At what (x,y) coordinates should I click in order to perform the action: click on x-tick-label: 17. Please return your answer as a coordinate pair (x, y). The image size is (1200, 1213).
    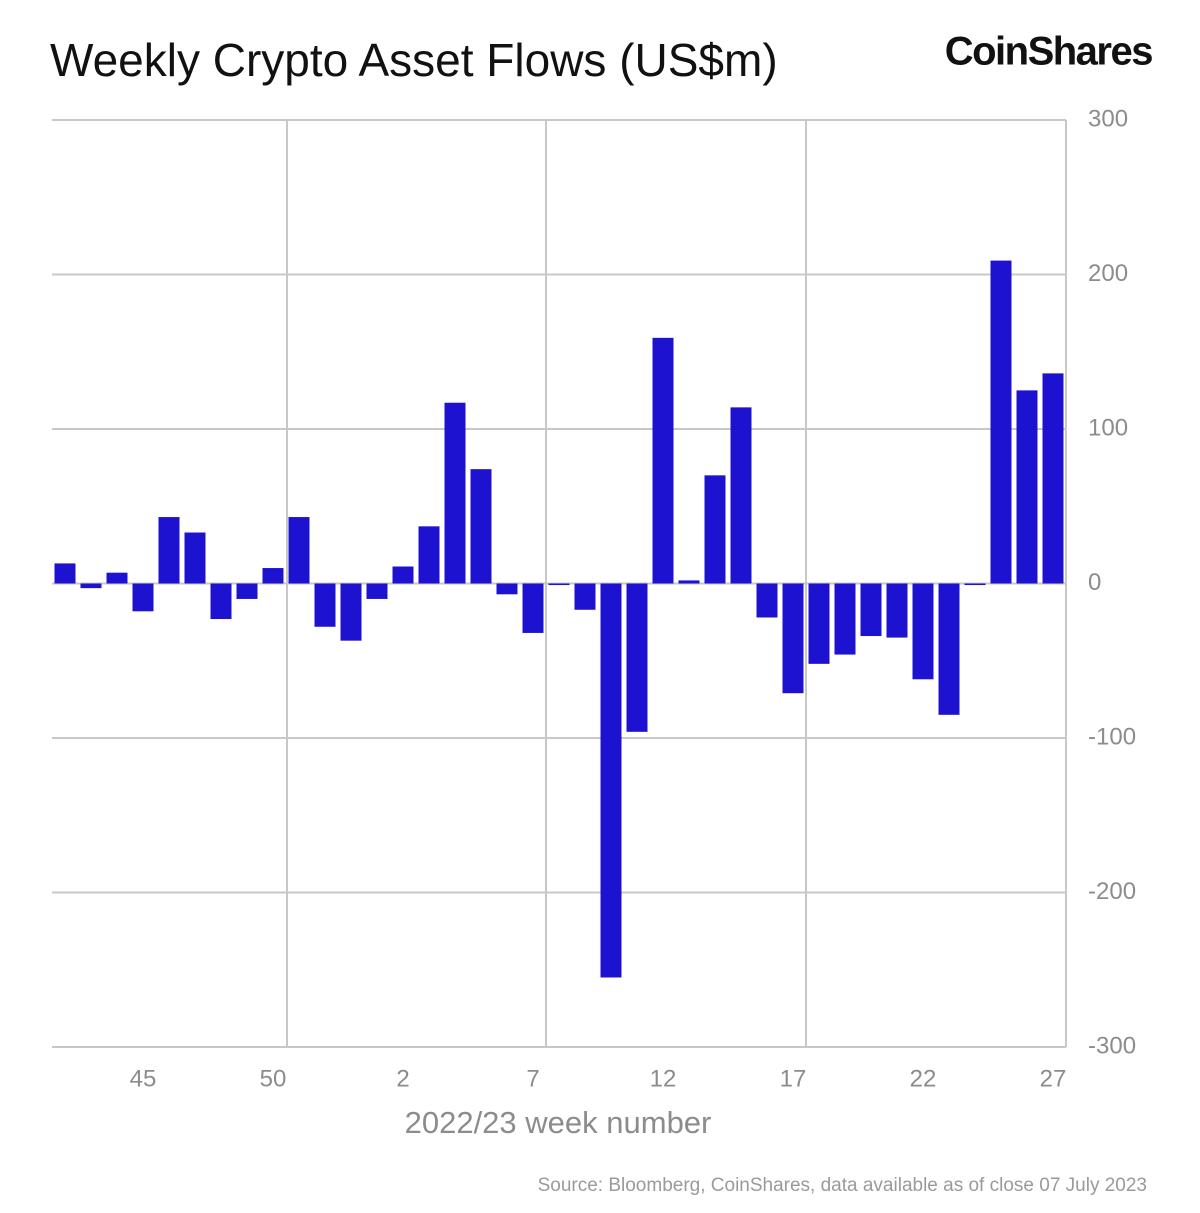
    Looking at the image, I should click on (793, 1078).